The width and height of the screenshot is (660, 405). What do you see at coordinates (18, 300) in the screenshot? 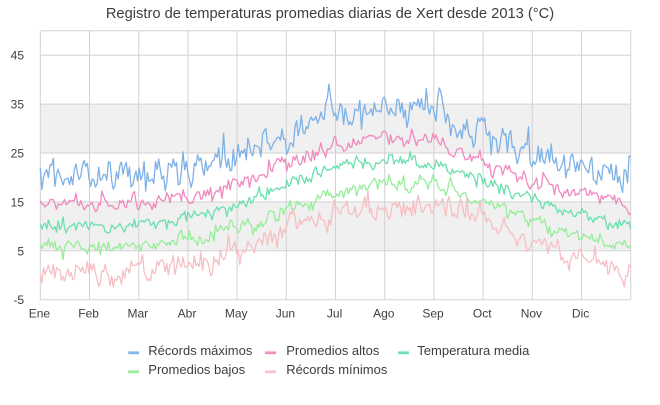
I see `svg-text: -5` at bounding box center [18, 300].